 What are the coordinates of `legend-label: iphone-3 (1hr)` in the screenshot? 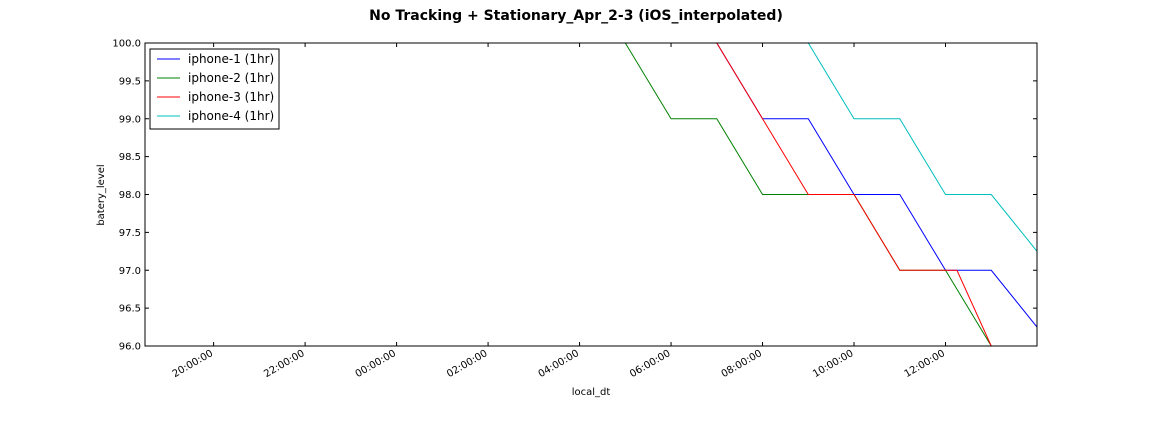 It's located at (231, 97).